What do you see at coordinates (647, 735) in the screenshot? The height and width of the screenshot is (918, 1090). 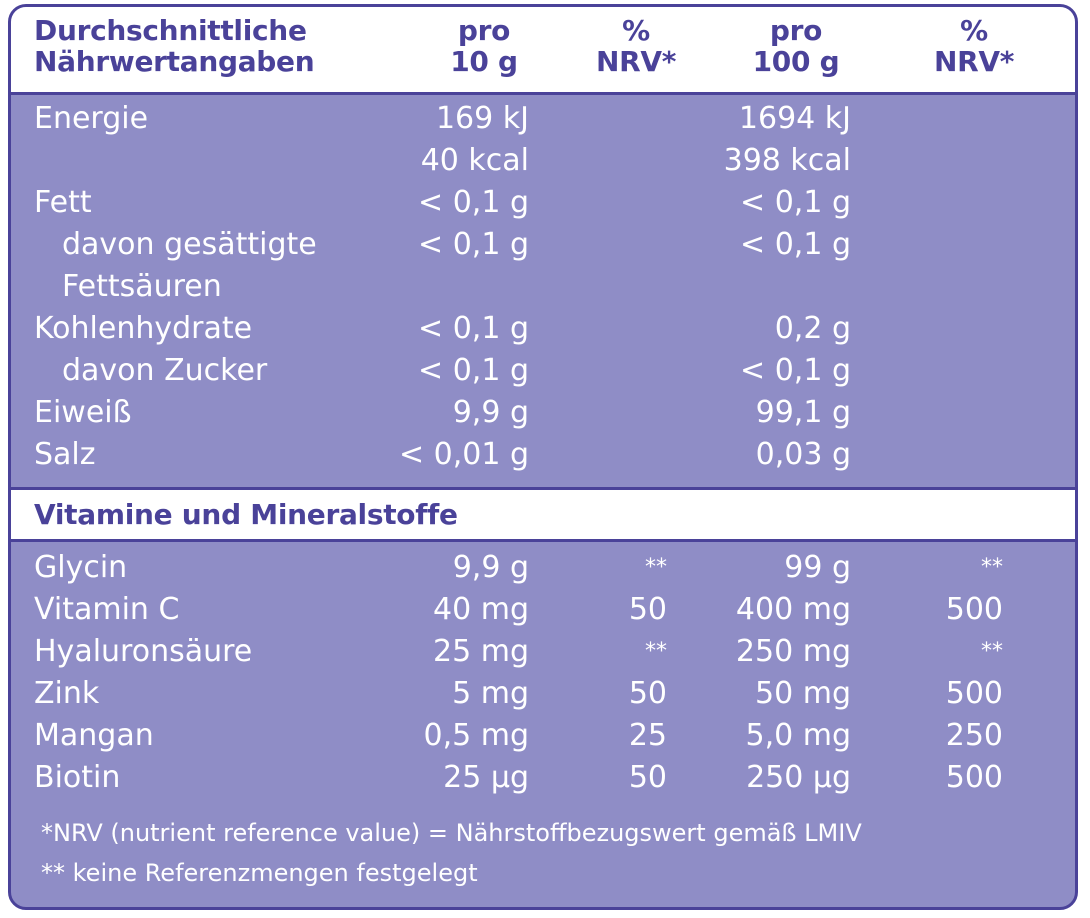 I see `value-nrv10: 25` at bounding box center [647, 735].